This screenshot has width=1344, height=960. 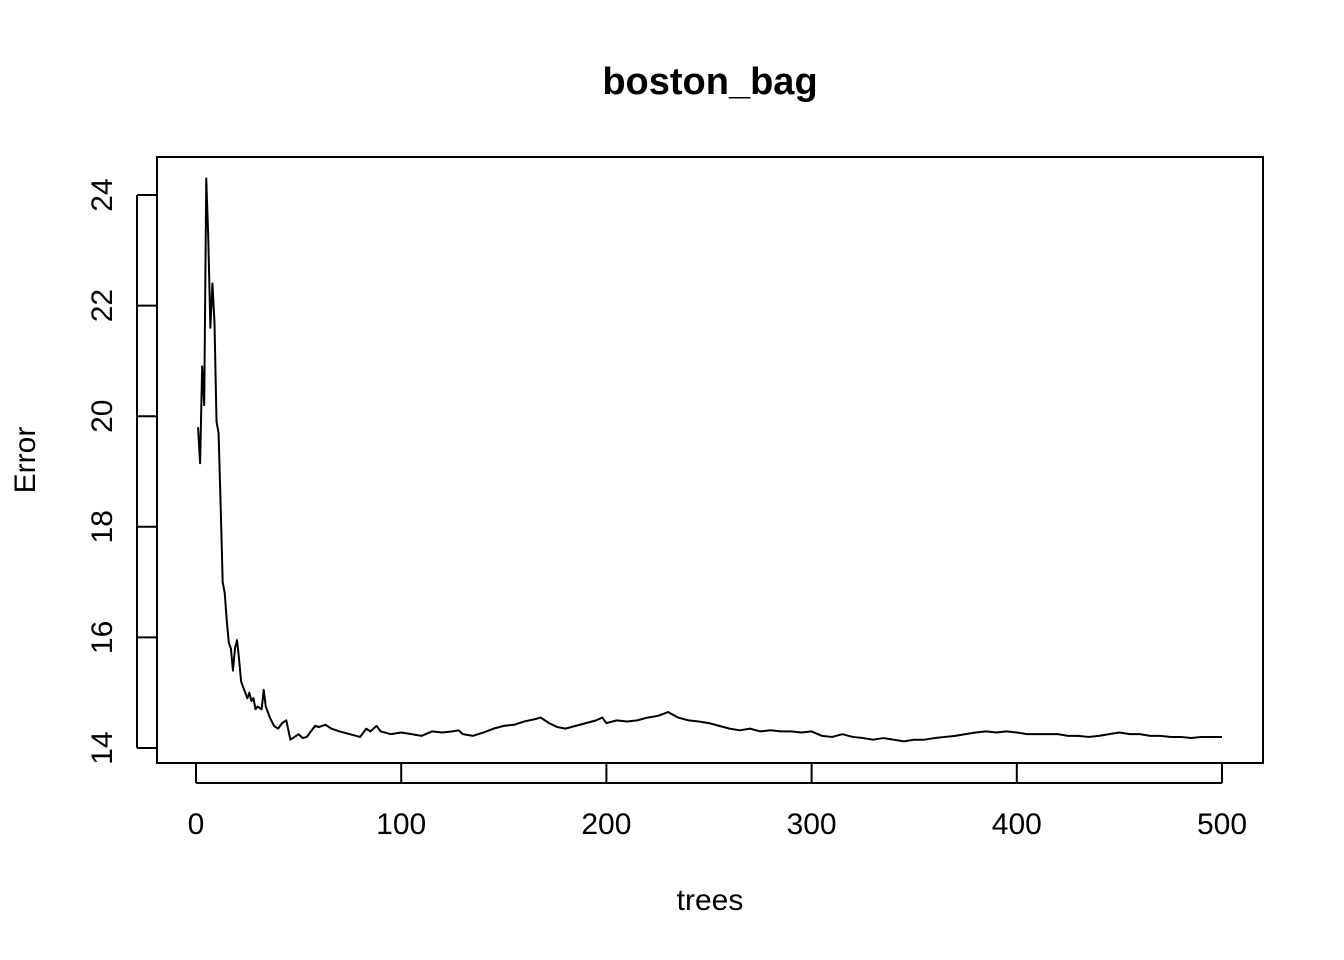 I want to click on x-tick-label: 100, so click(x=401, y=824).